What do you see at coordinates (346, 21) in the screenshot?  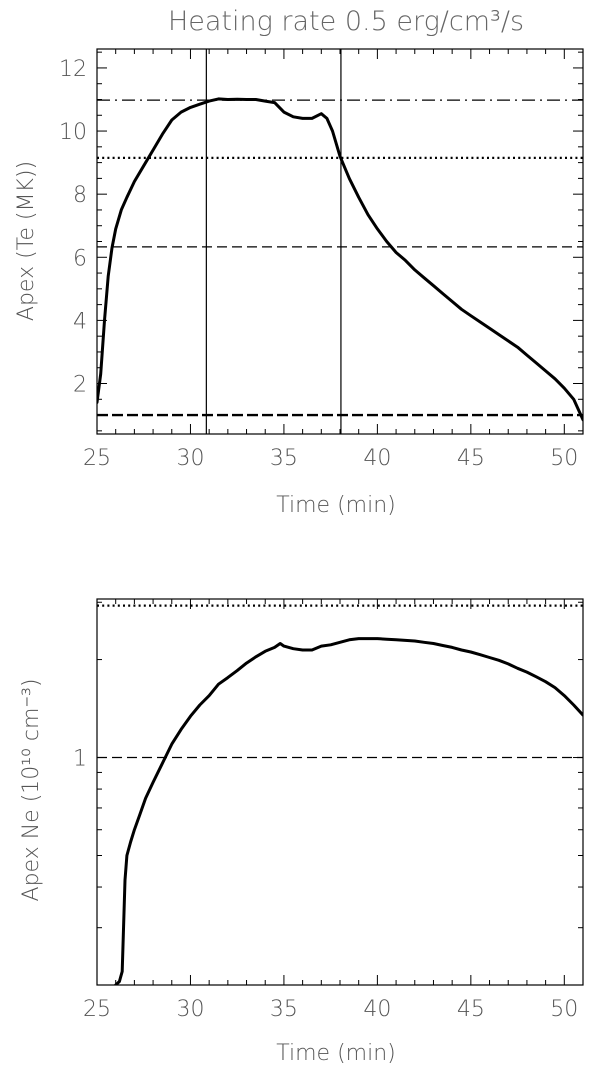 I see `chart-title: Heating rate 0.5 erg/cm³/s` at bounding box center [346, 21].